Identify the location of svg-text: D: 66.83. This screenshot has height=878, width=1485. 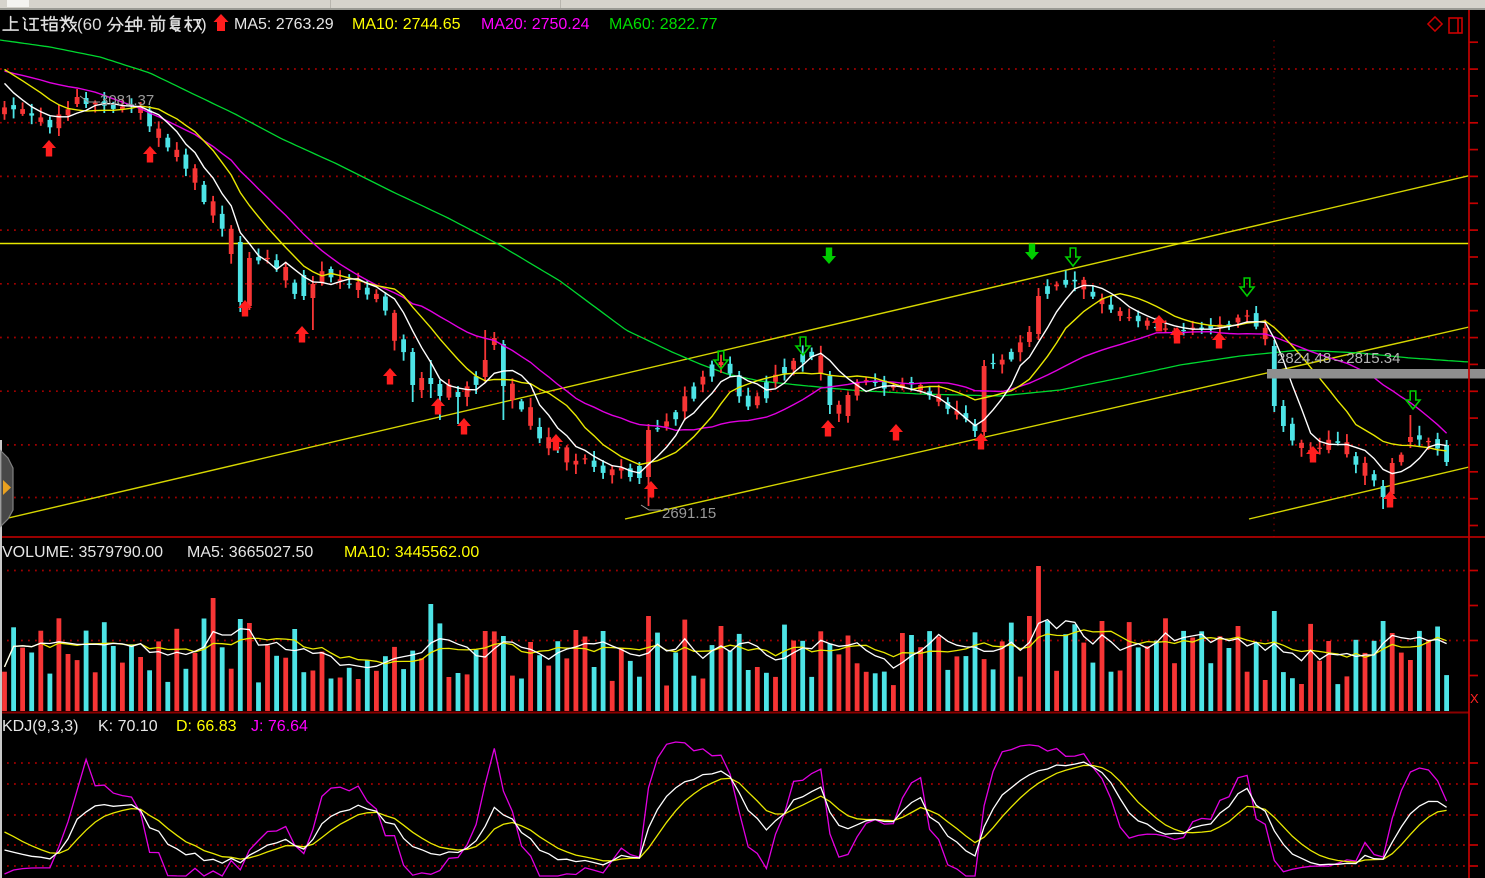
(206, 726).